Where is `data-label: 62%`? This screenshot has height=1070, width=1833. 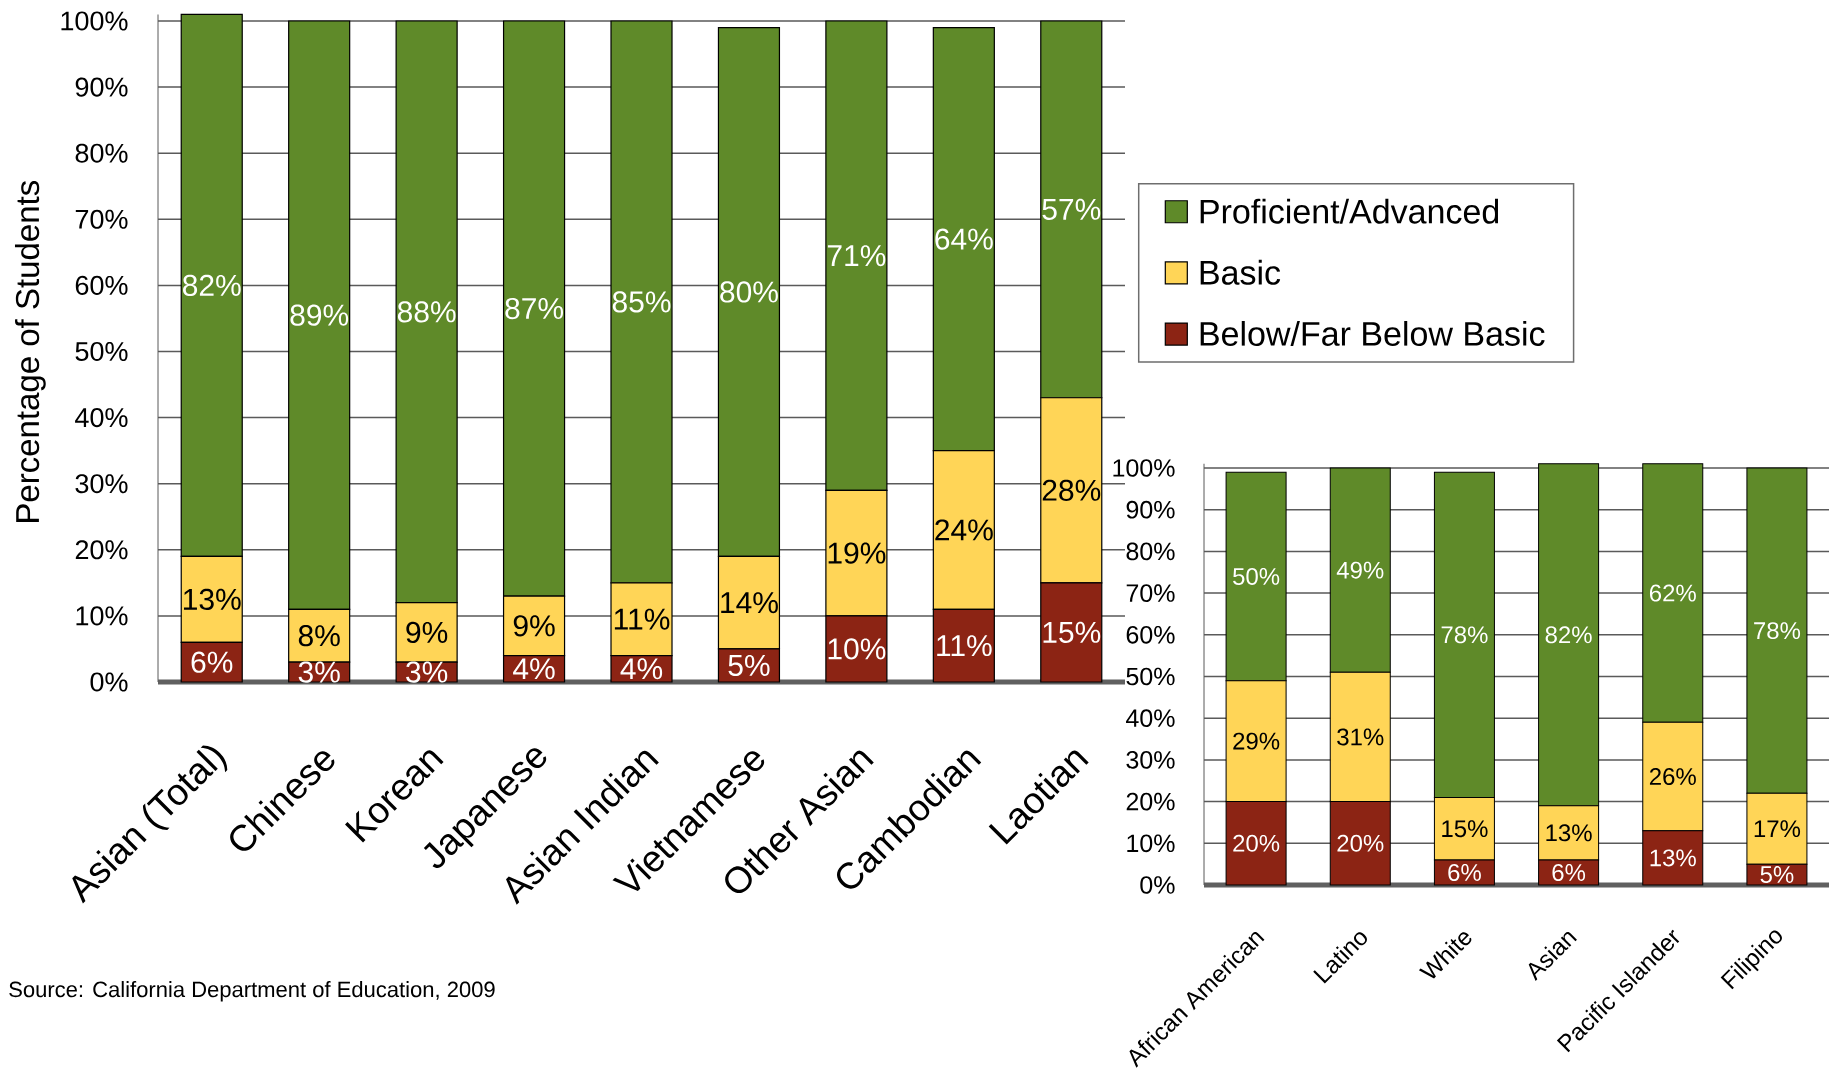 data-label: 62% is located at coordinates (1672, 593).